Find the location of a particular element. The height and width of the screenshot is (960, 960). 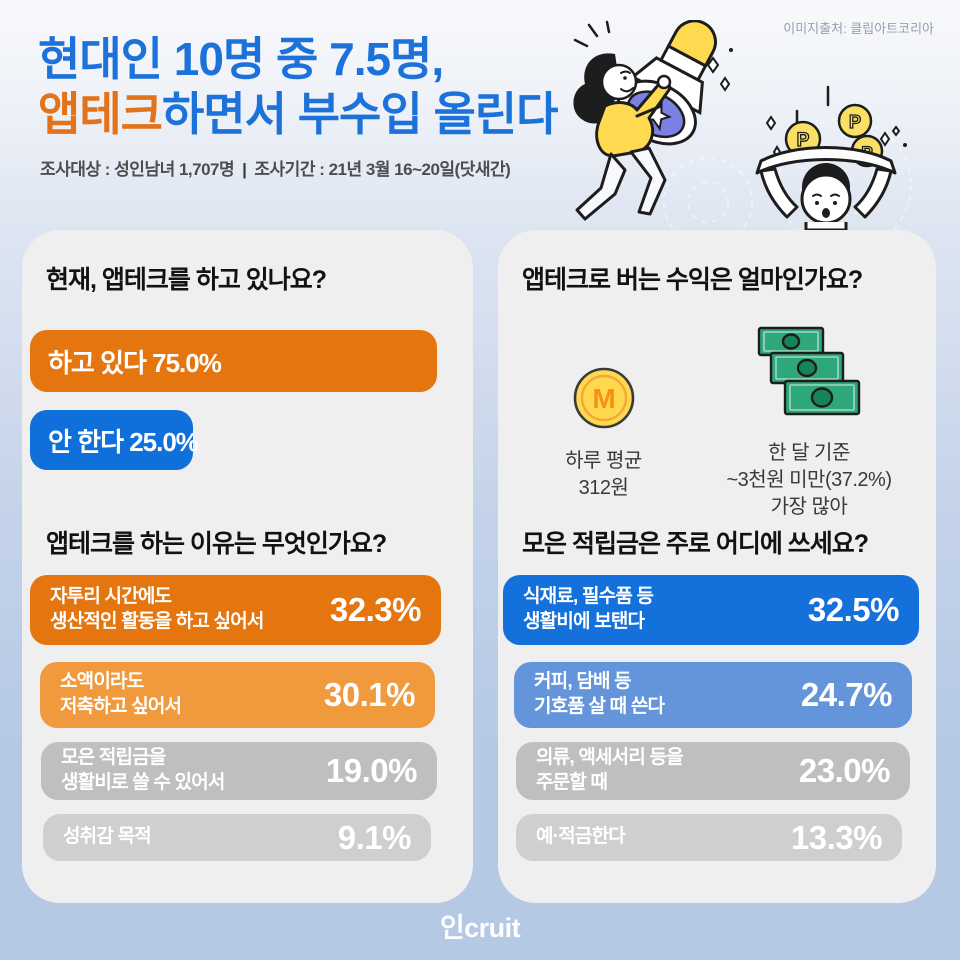

question-title-doing-apptech: 현재, 앱테크를 하고 있나요? is located at coordinates (186, 280).